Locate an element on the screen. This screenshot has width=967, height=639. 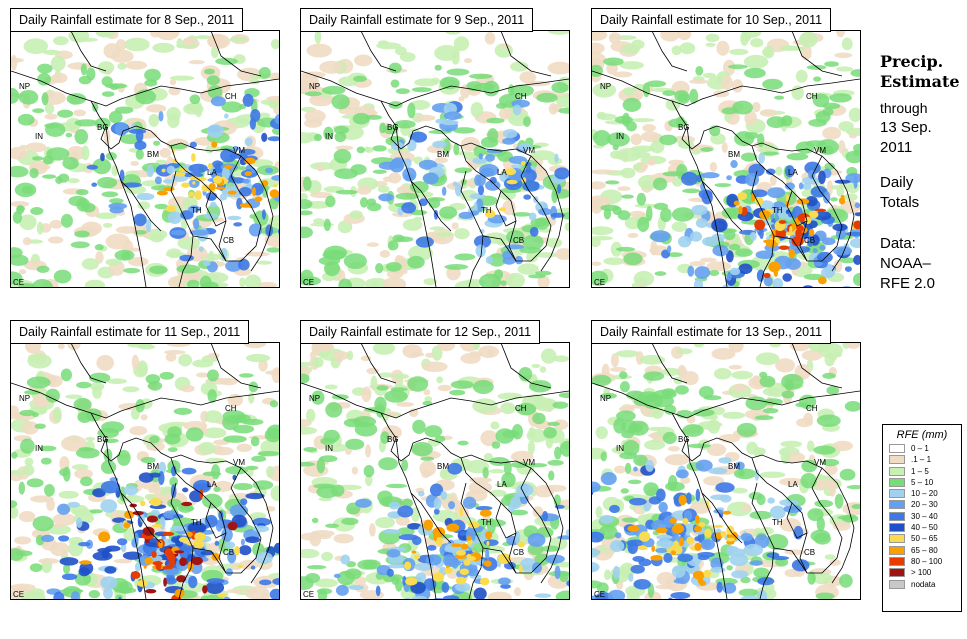
legend-item: 30 – 40 is located at coordinates (925, 516).